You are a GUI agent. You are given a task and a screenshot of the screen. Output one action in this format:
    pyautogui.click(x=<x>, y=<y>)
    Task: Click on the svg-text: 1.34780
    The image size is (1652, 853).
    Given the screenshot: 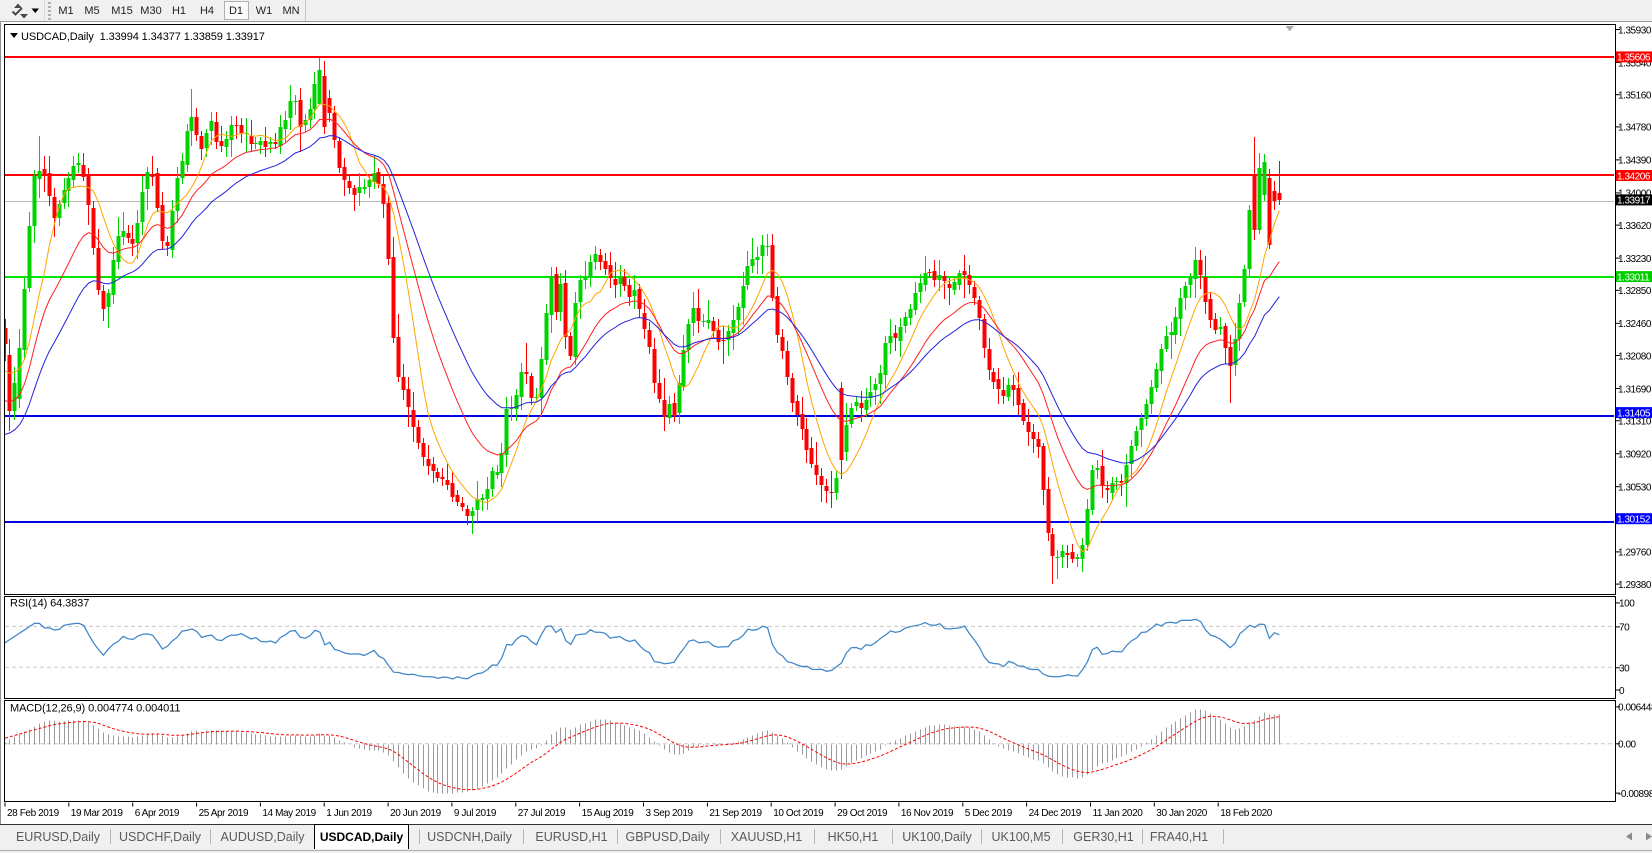 What is the action you would take?
    pyautogui.click(x=1635, y=128)
    